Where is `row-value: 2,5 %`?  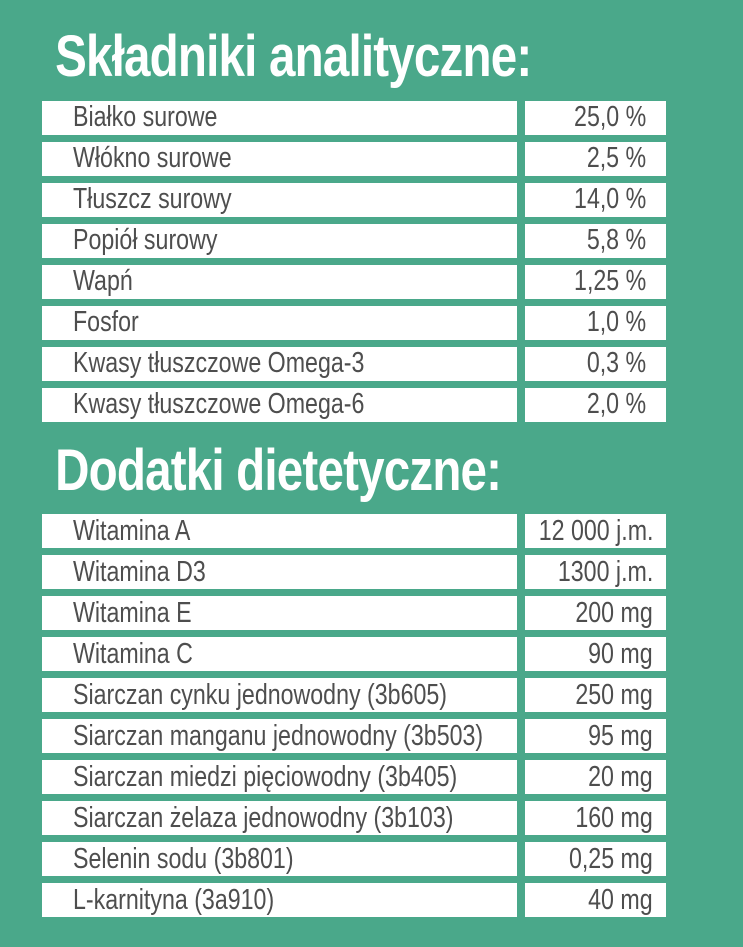 row-value: 2,5 % is located at coordinates (616, 158).